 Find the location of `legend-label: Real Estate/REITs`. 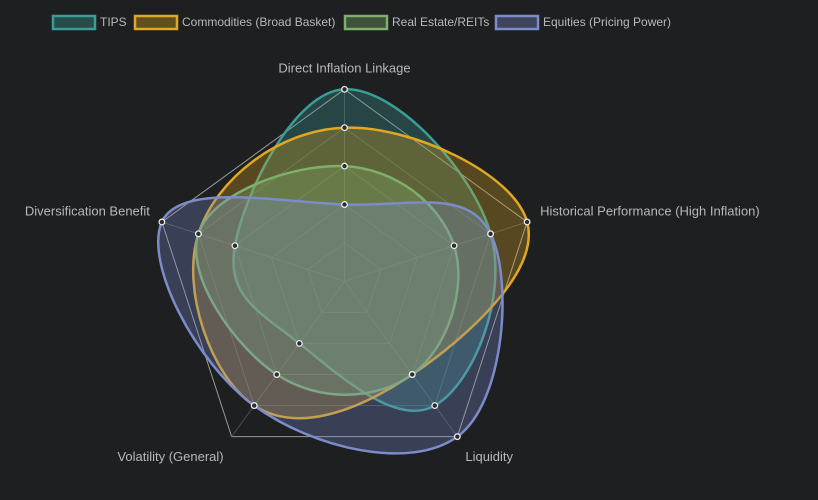

legend-label: Real Estate/REITs is located at coordinates (440, 22).